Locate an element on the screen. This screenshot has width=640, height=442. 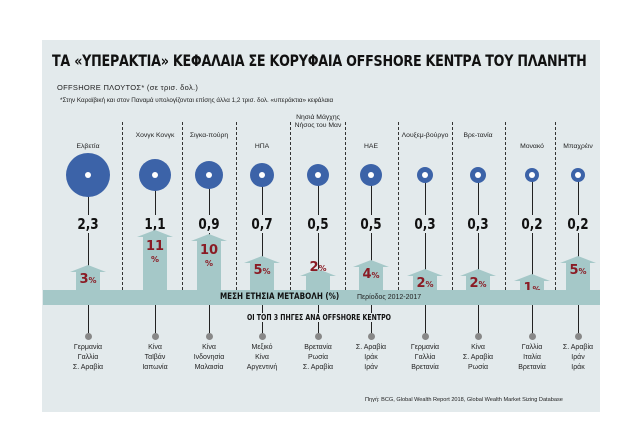
band-label: ΜΕΣΗ ΕΤΗΣΙΑ ΜΕΤΑΒΟΛΗ (%) is located at coordinates (280, 297).